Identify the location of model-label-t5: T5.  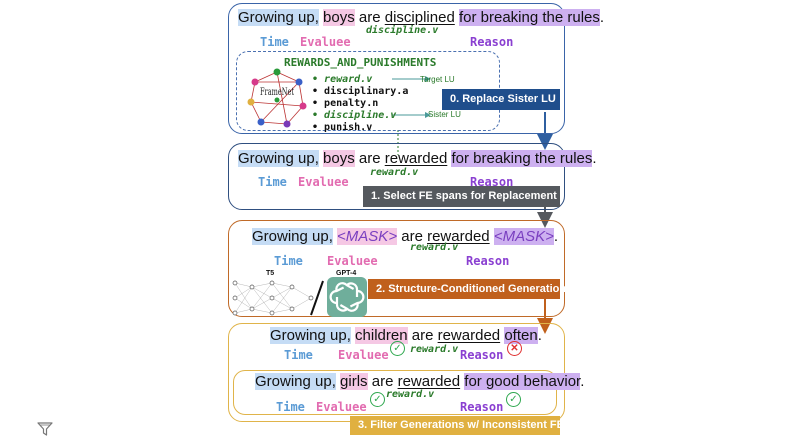
(270, 273).